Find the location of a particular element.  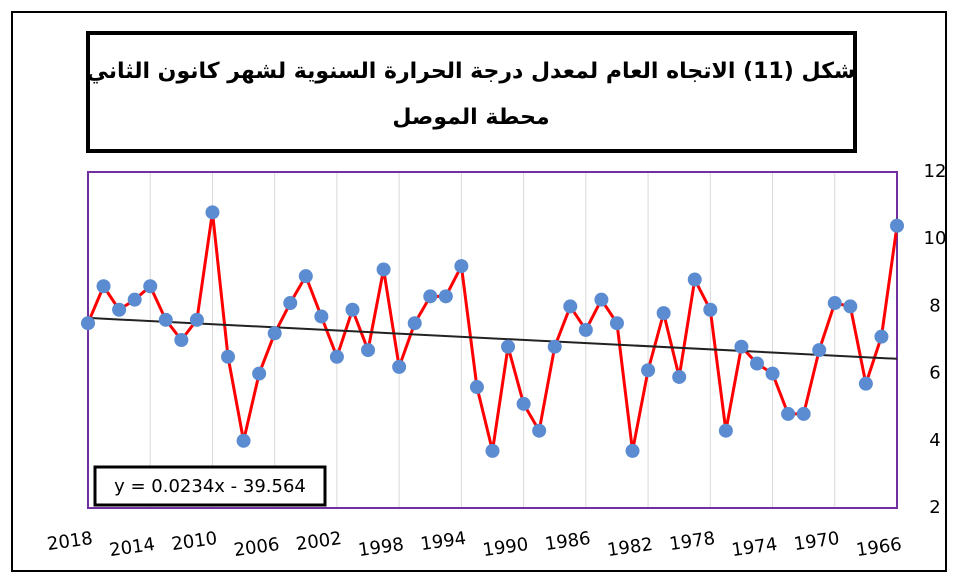

y-tick-label: 4 is located at coordinates (934, 440).